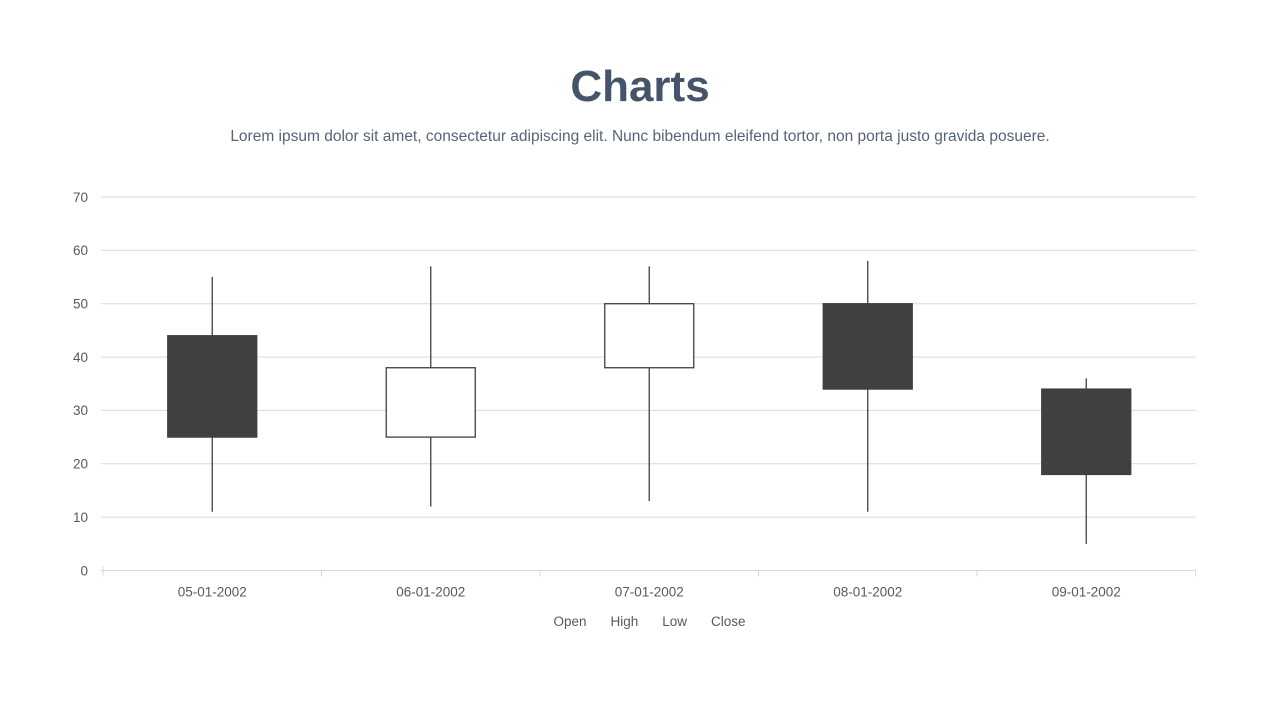  What do you see at coordinates (84, 570) in the screenshot?
I see `y-axis-label: 0` at bounding box center [84, 570].